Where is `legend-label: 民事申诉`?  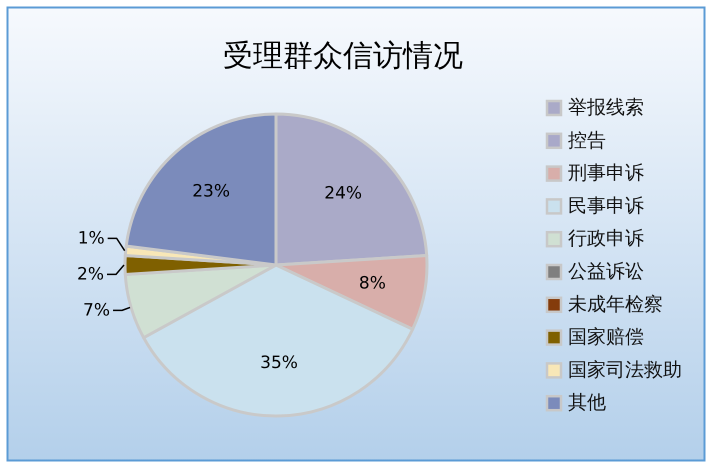 legend-label: 民事申诉 is located at coordinates (606, 206).